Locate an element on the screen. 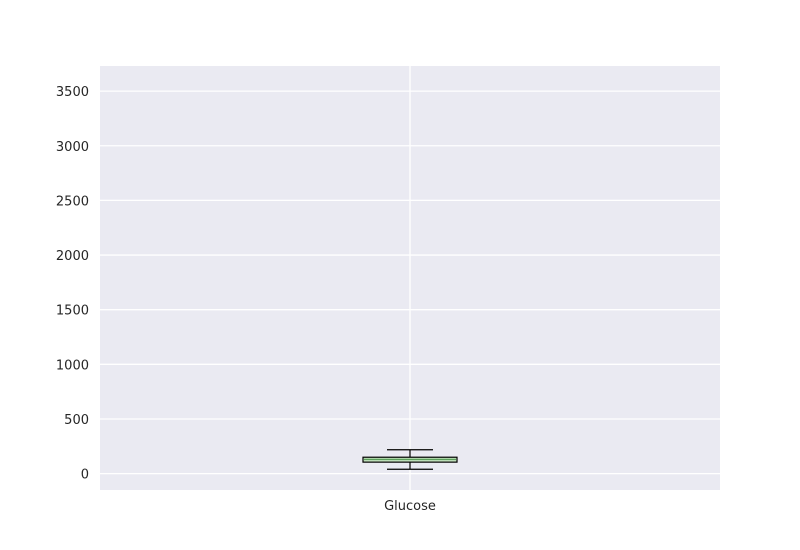  y-tick-label: 2500 is located at coordinates (72, 201).